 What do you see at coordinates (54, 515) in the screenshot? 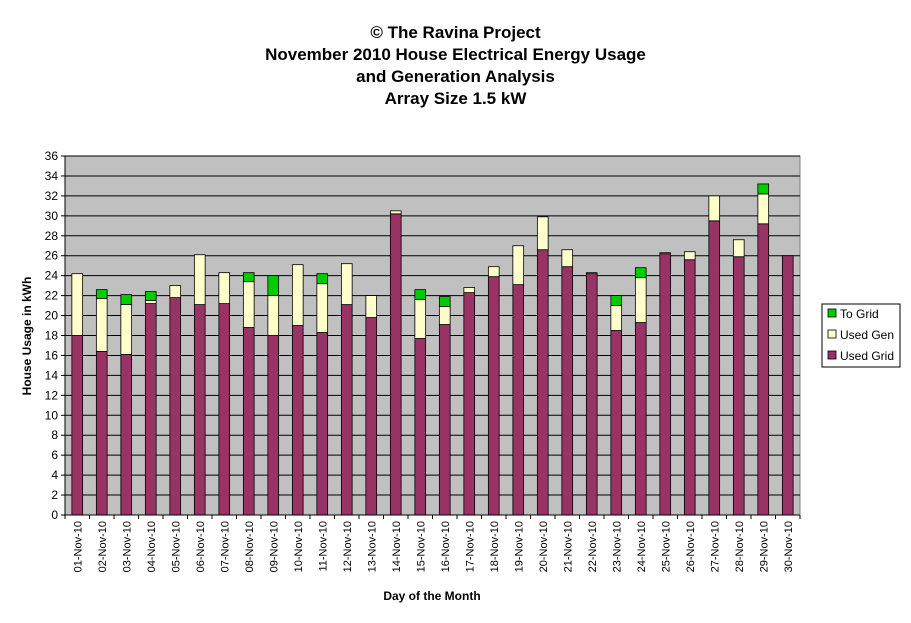
I see `y-tick-label: 0` at bounding box center [54, 515].